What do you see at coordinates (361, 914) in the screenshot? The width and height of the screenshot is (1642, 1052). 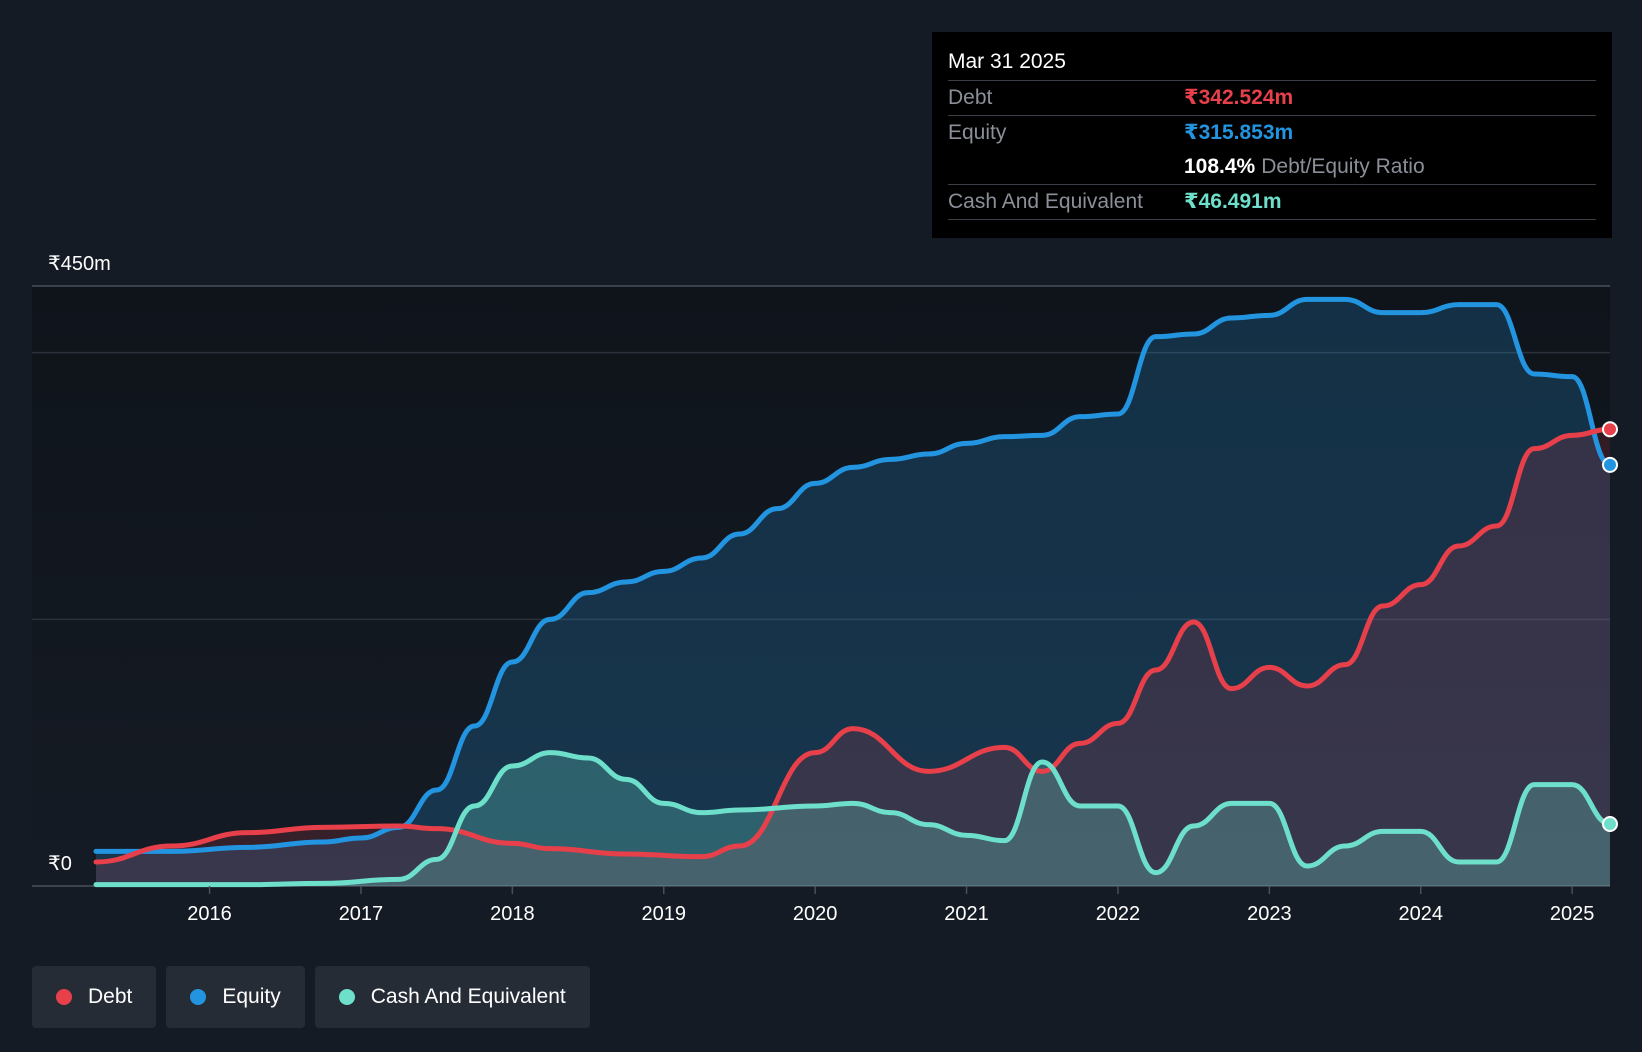 I see `x-tick-label: 2017` at bounding box center [361, 914].